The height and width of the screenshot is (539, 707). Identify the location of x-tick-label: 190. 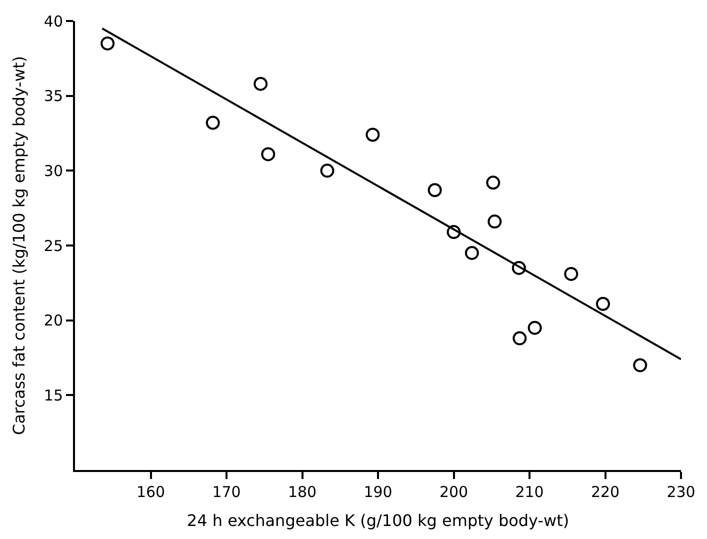
(378, 492).